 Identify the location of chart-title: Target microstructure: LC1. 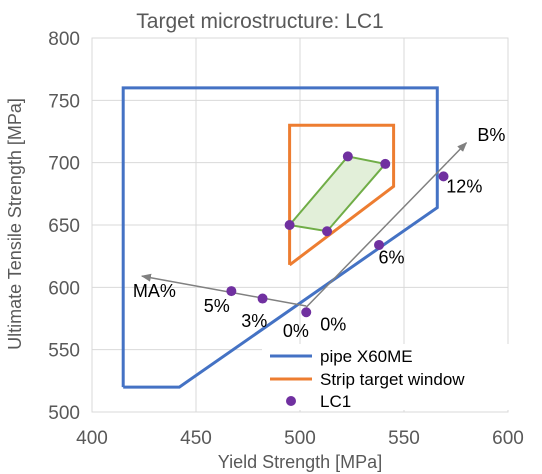
(259, 21).